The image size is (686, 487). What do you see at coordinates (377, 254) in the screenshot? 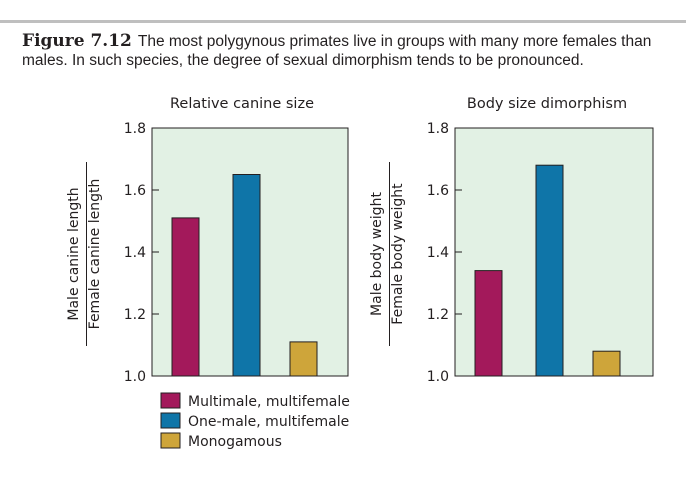
I see `y-axis-label-numerator: Male body weight` at bounding box center [377, 254].